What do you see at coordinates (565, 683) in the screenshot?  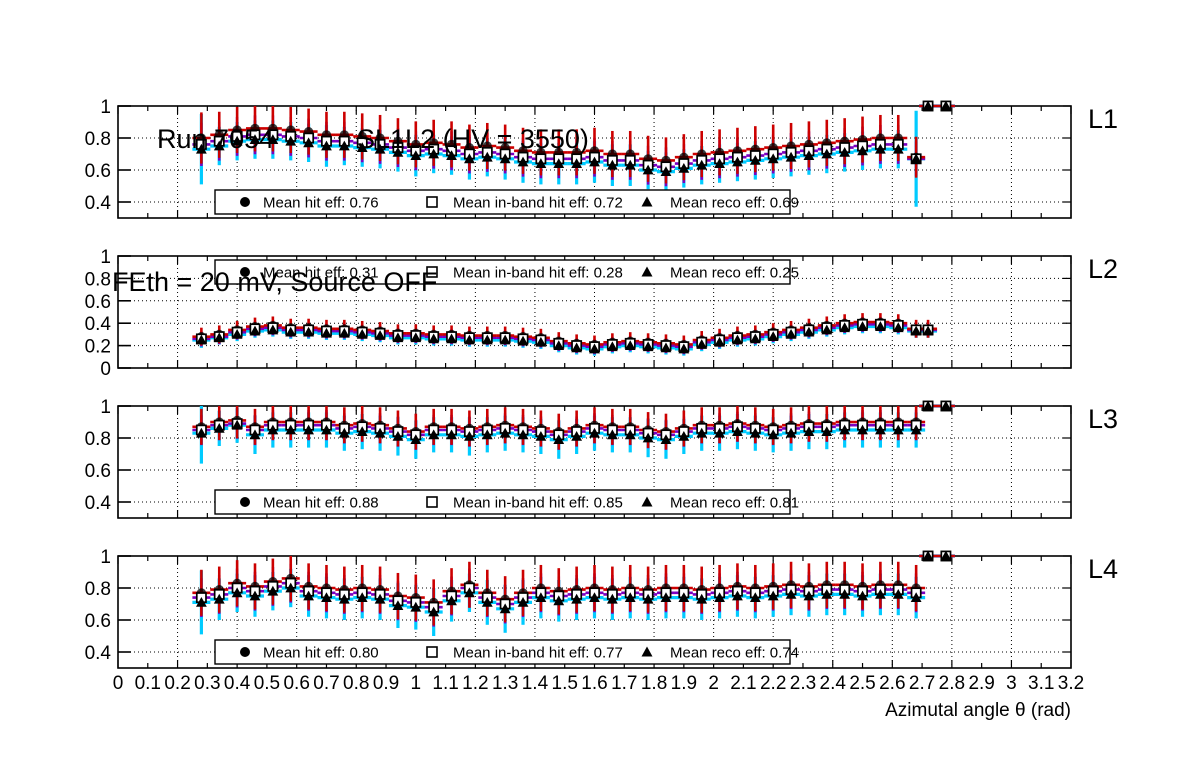 I see `x-axis-tick-label: 1.5` at bounding box center [565, 683].